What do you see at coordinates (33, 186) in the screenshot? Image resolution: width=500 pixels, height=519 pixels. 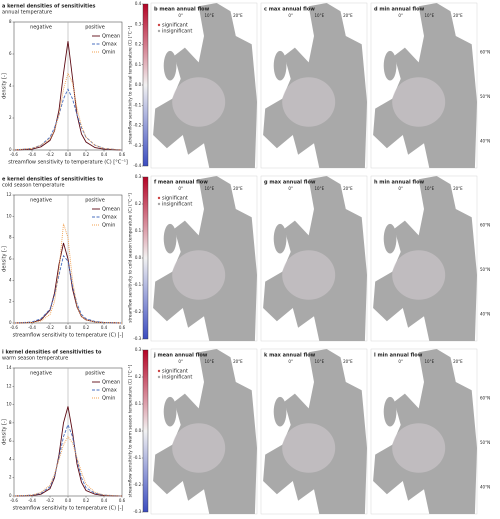 I see `panel-title: cold season temperature` at bounding box center [33, 186].